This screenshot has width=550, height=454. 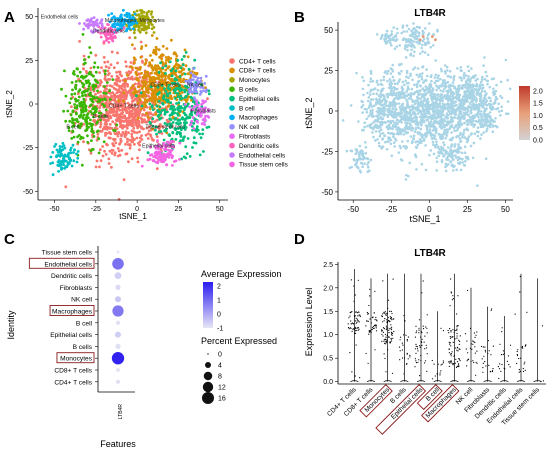 What do you see at coordinates (538, 116) in the screenshot?
I see `colorbar-tick-label: 1.0` at bounding box center [538, 116].